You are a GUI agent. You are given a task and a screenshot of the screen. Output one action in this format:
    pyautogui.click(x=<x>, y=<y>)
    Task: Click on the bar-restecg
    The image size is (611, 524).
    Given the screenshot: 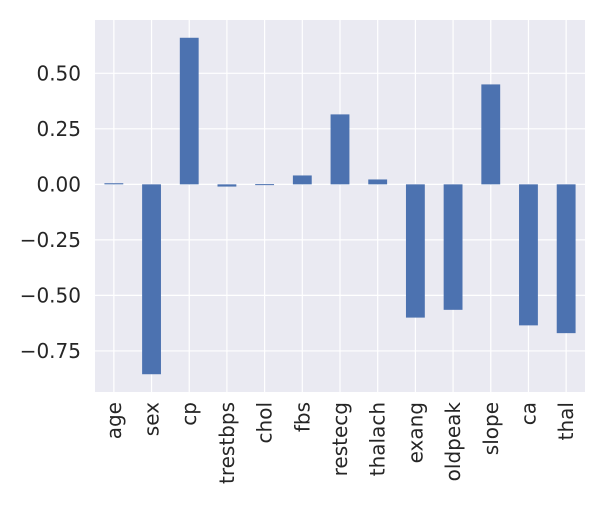 What is the action you would take?
    pyautogui.click(x=340, y=149)
    